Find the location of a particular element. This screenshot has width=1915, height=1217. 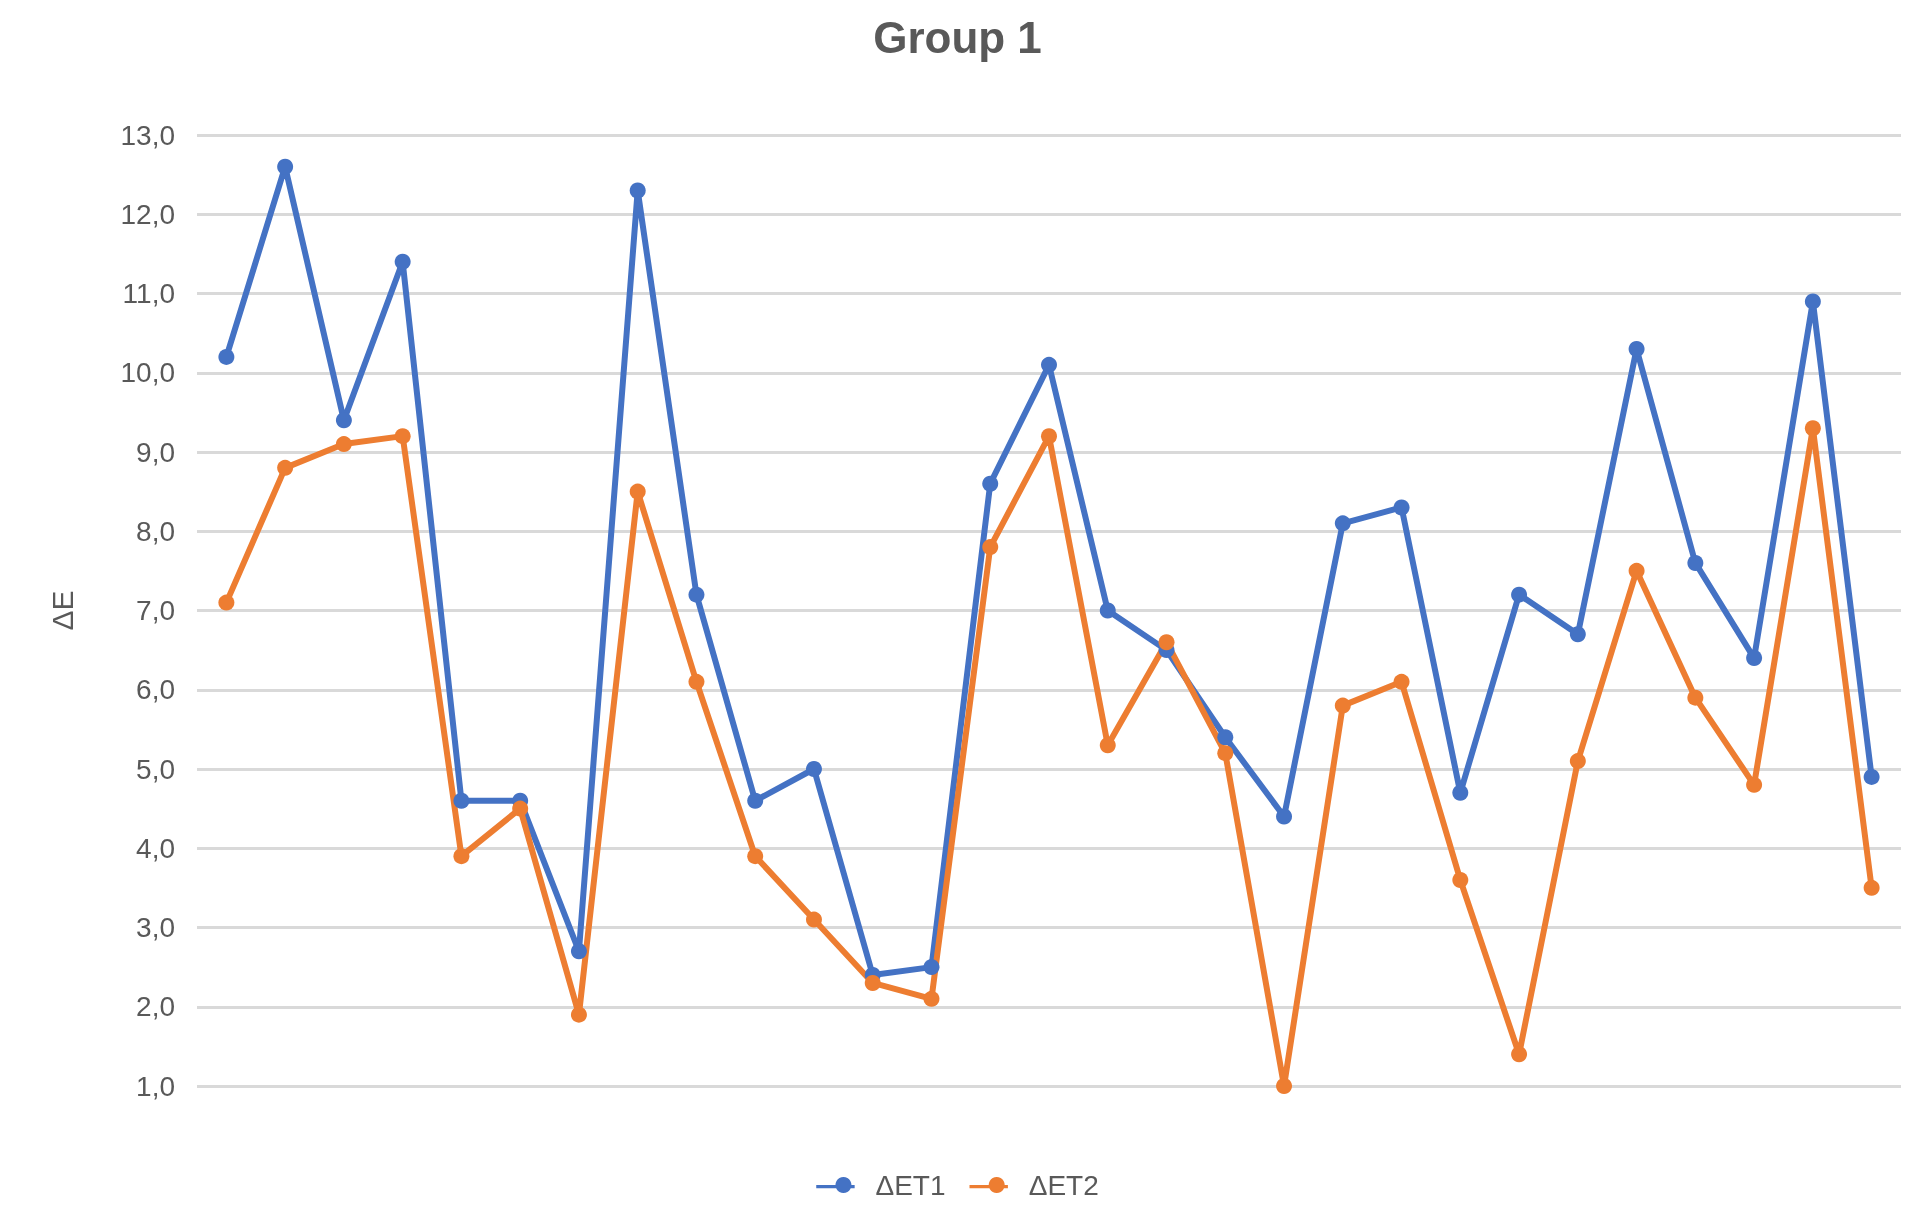

y-tick-label: 5,0 is located at coordinates (155, 769).